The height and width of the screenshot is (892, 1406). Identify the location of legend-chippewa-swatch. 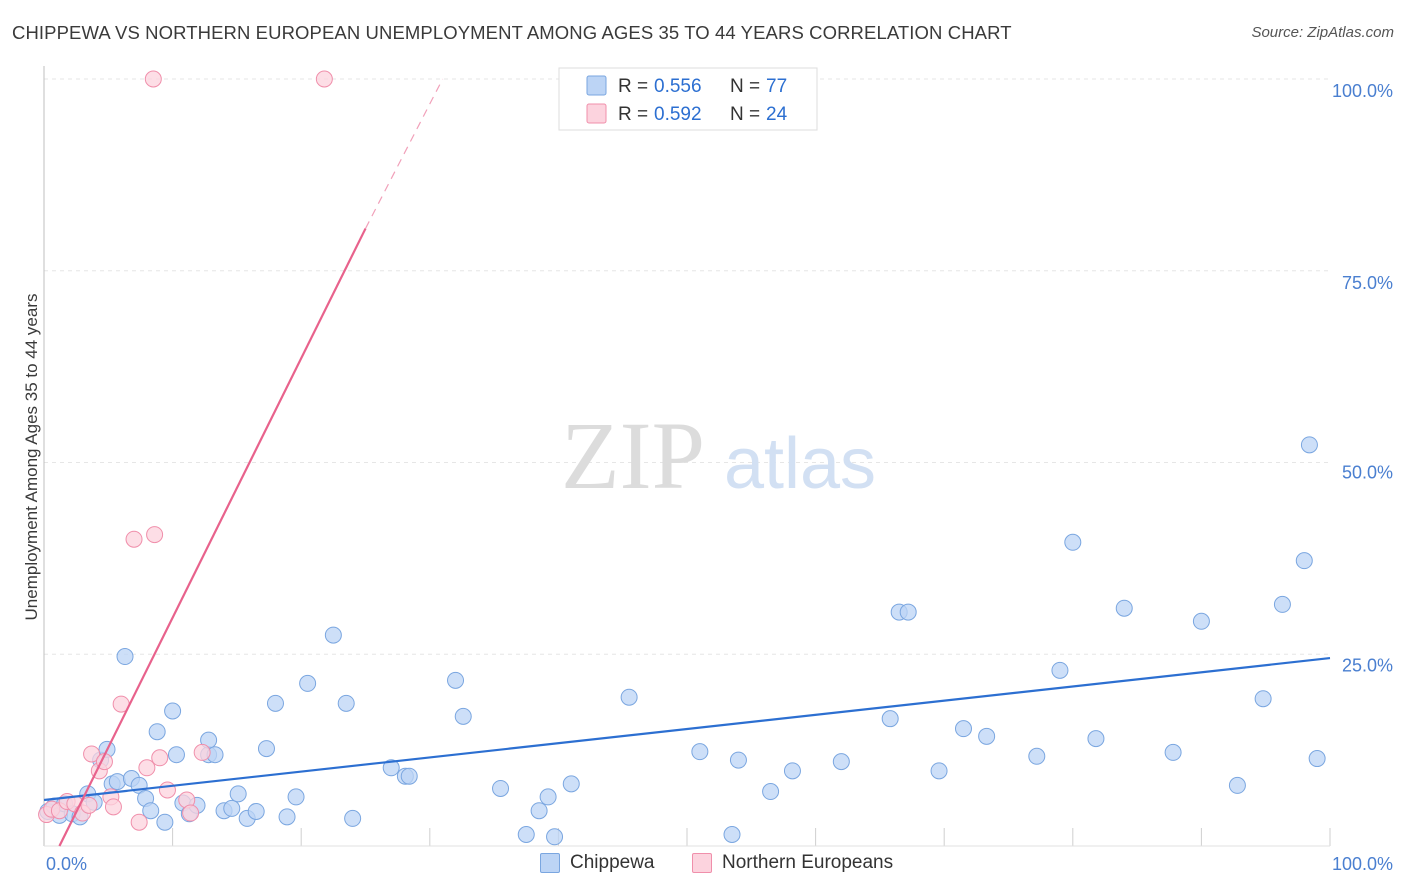
(550, 863).